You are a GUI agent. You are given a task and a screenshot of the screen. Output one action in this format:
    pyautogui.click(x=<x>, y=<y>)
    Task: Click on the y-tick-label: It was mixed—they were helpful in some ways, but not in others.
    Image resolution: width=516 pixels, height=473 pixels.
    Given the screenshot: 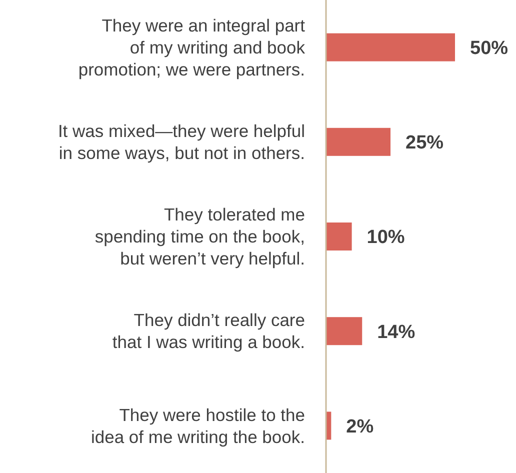 What is the action you would take?
    pyautogui.click(x=181, y=142)
    